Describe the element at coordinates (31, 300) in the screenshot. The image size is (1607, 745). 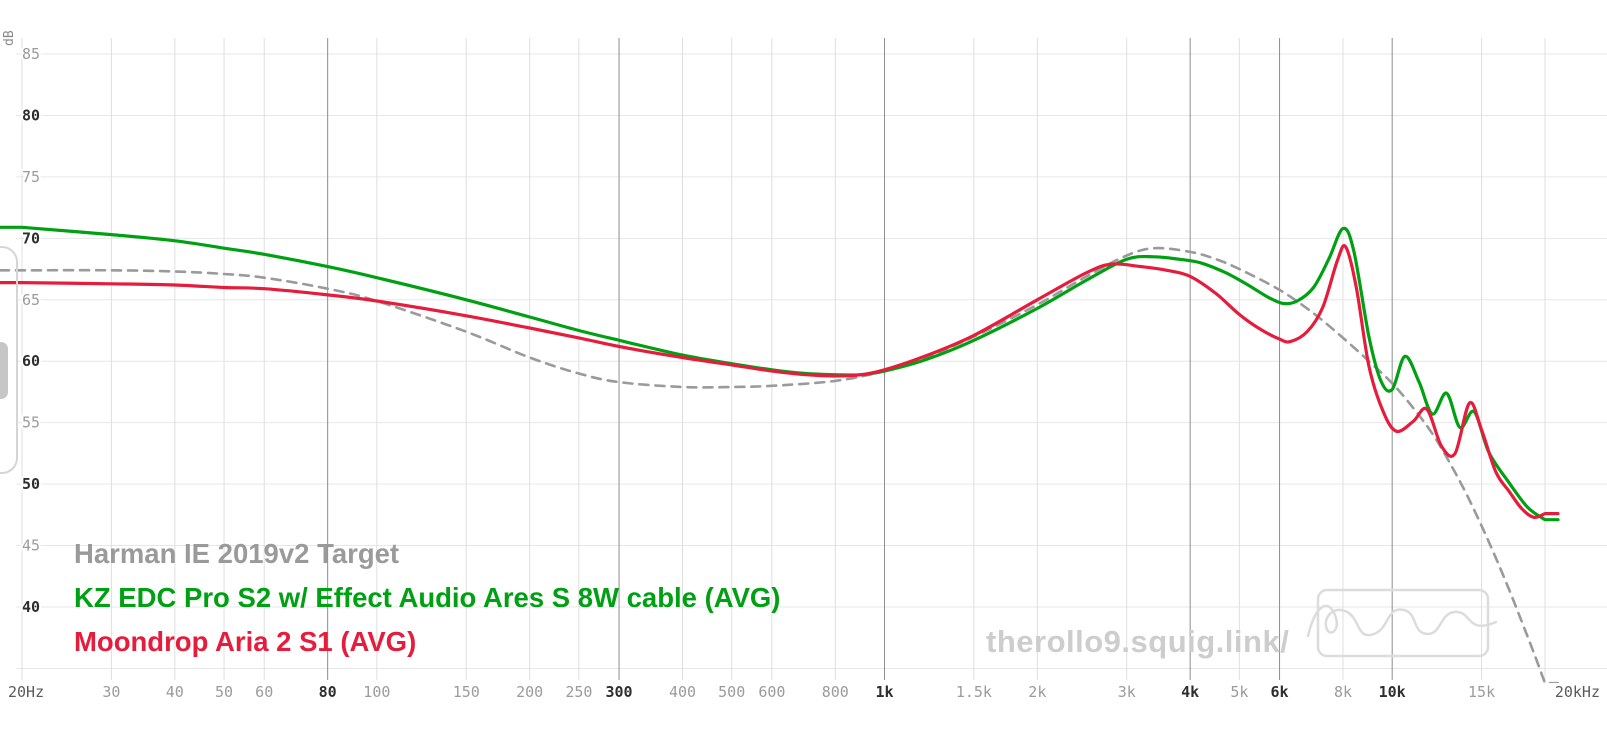
I see `y-tick-label: 65` at that location.